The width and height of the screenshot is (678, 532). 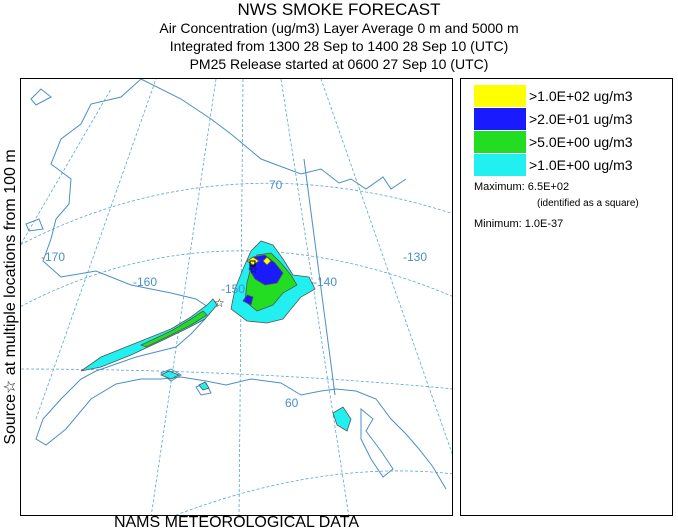 I want to click on minimum-value: Minimum: 1.0E-37, so click(x=519, y=224).